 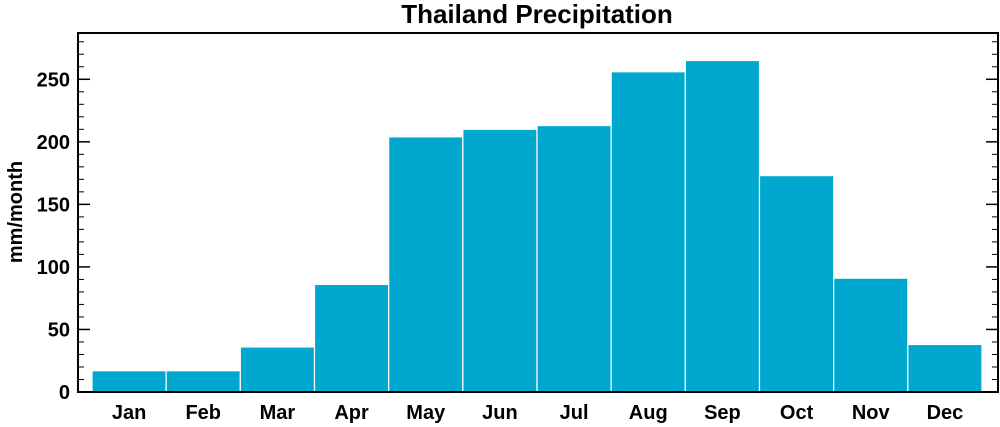 What do you see at coordinates (351, 338) in the screenshot?
I see `bar-apr` at bounding box center [351, 338].